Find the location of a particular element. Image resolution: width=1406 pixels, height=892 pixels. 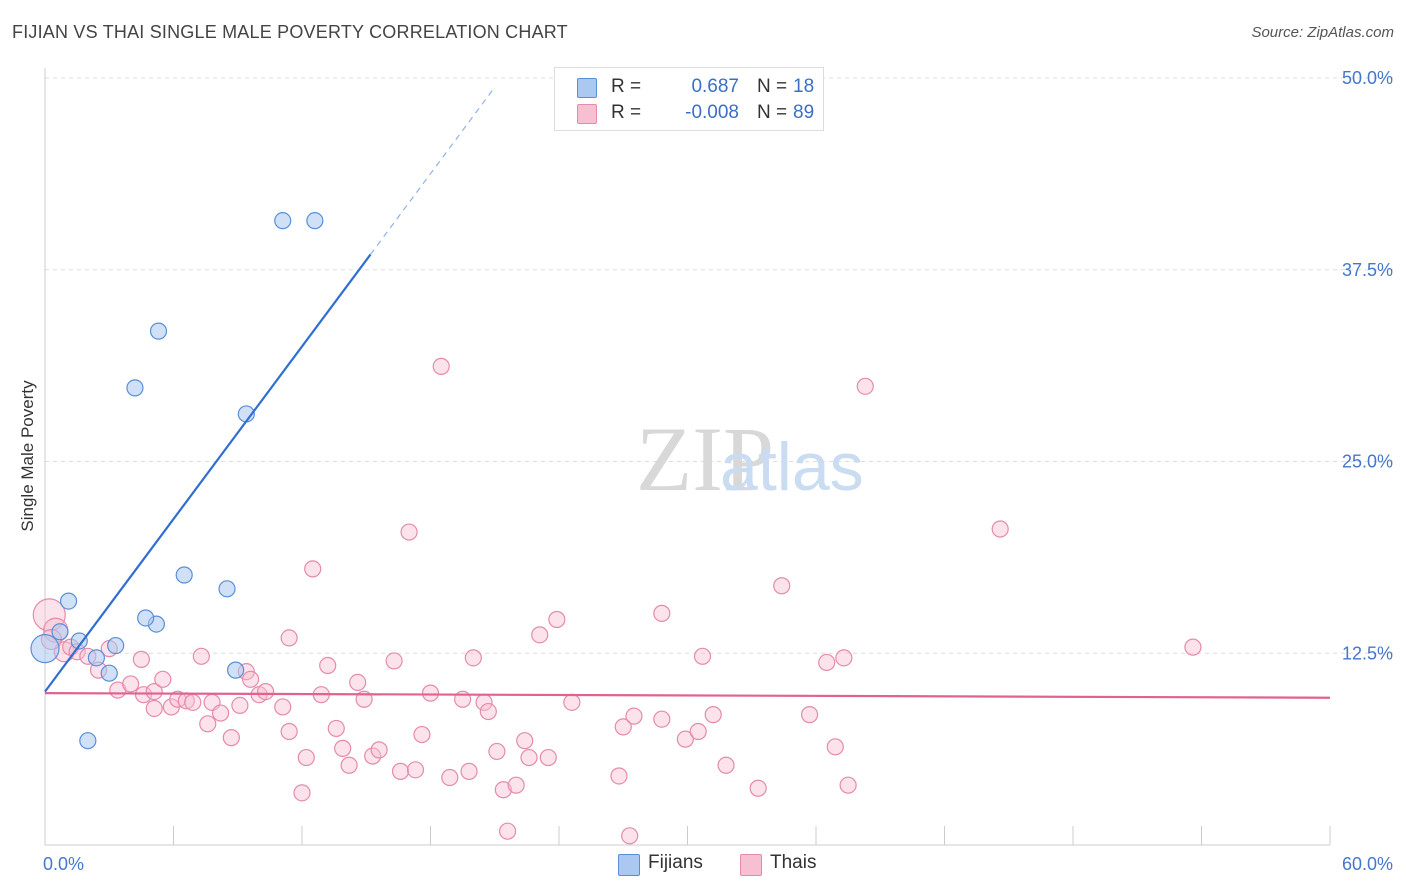

y-tick-label: 37.5% is located at coordinates (1367, 270).